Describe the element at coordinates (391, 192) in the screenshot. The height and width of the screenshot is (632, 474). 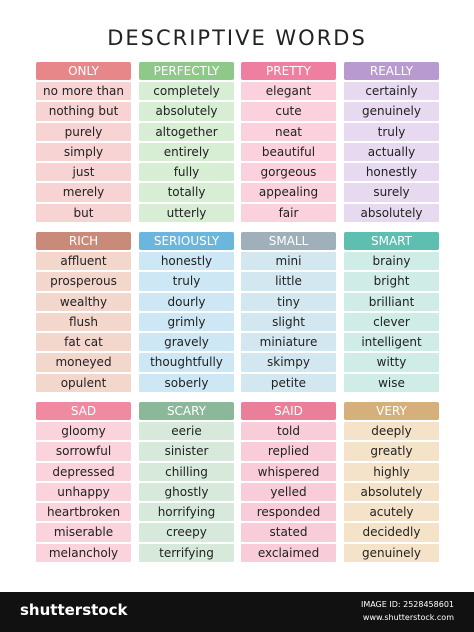
I see `word: surely` at that location.